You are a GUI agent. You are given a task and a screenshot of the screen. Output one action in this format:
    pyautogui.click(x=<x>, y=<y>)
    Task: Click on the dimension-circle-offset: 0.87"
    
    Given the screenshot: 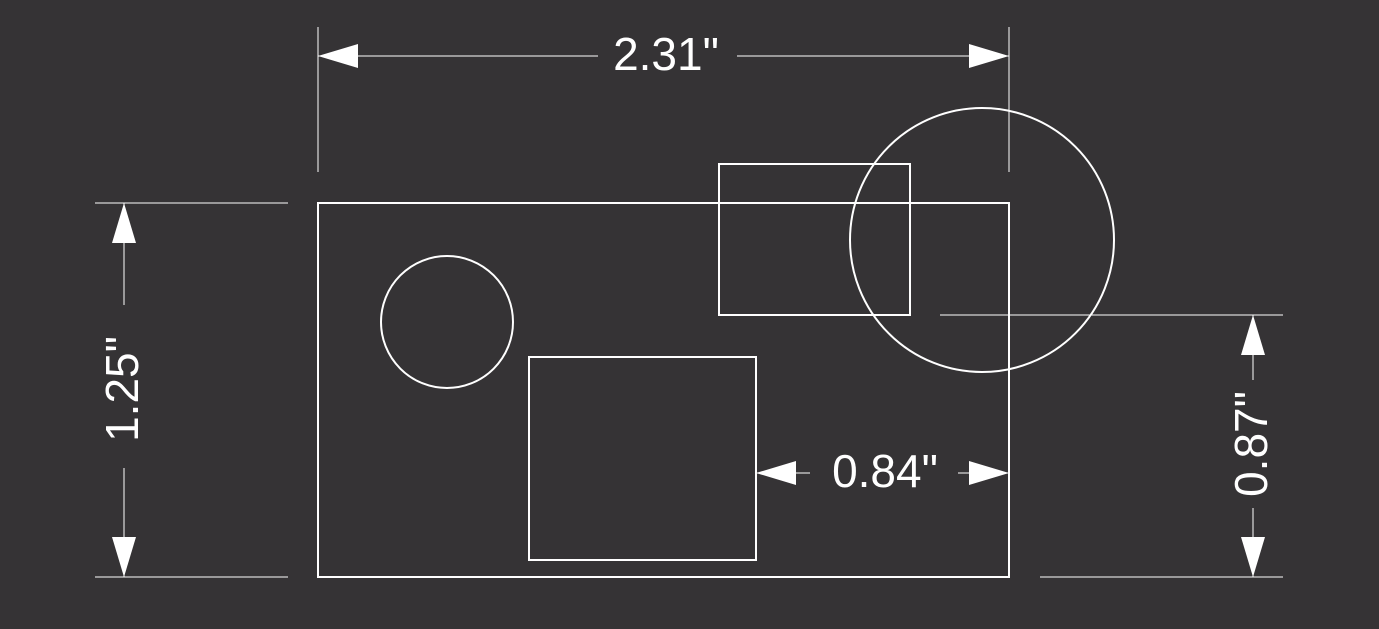 What is the action you would take?
    pyautogui.click(x=1251, y=446)
    